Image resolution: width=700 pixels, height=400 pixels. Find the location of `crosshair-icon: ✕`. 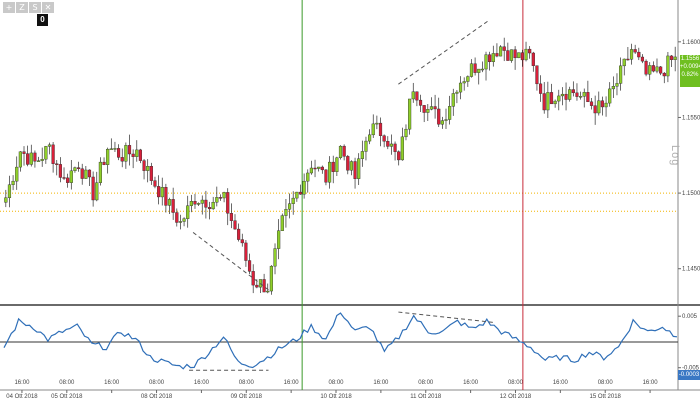

crosshair-icon: ✕ is located at coordinates (48, 7).